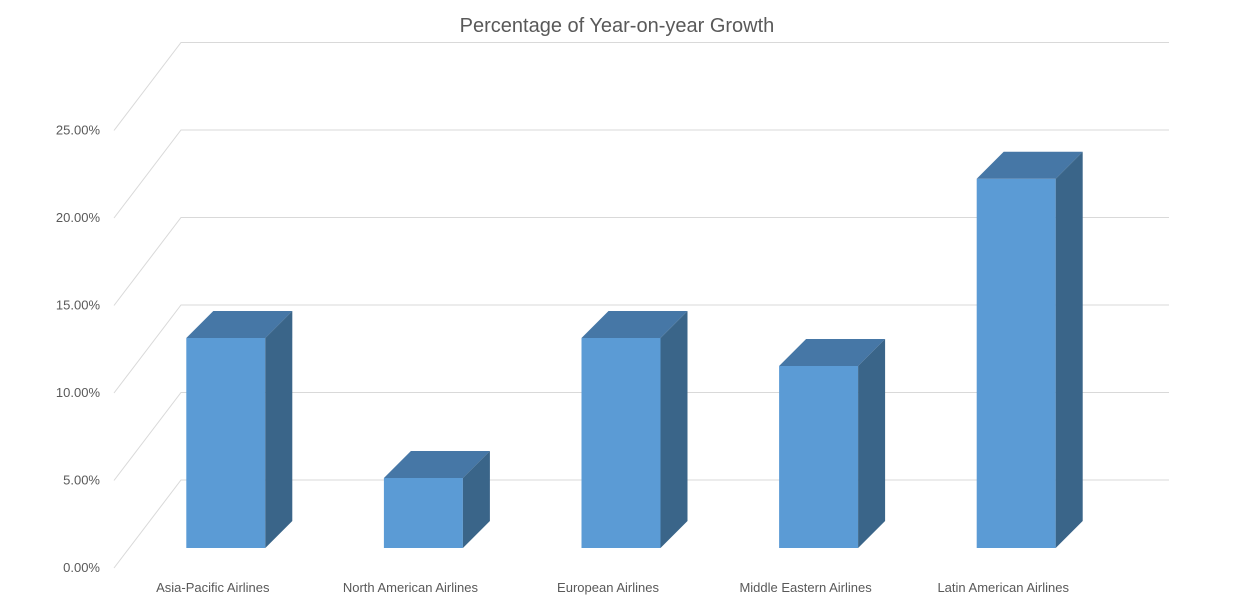  I want to click on y-tick-label: 0.00%, so click(81, 567).